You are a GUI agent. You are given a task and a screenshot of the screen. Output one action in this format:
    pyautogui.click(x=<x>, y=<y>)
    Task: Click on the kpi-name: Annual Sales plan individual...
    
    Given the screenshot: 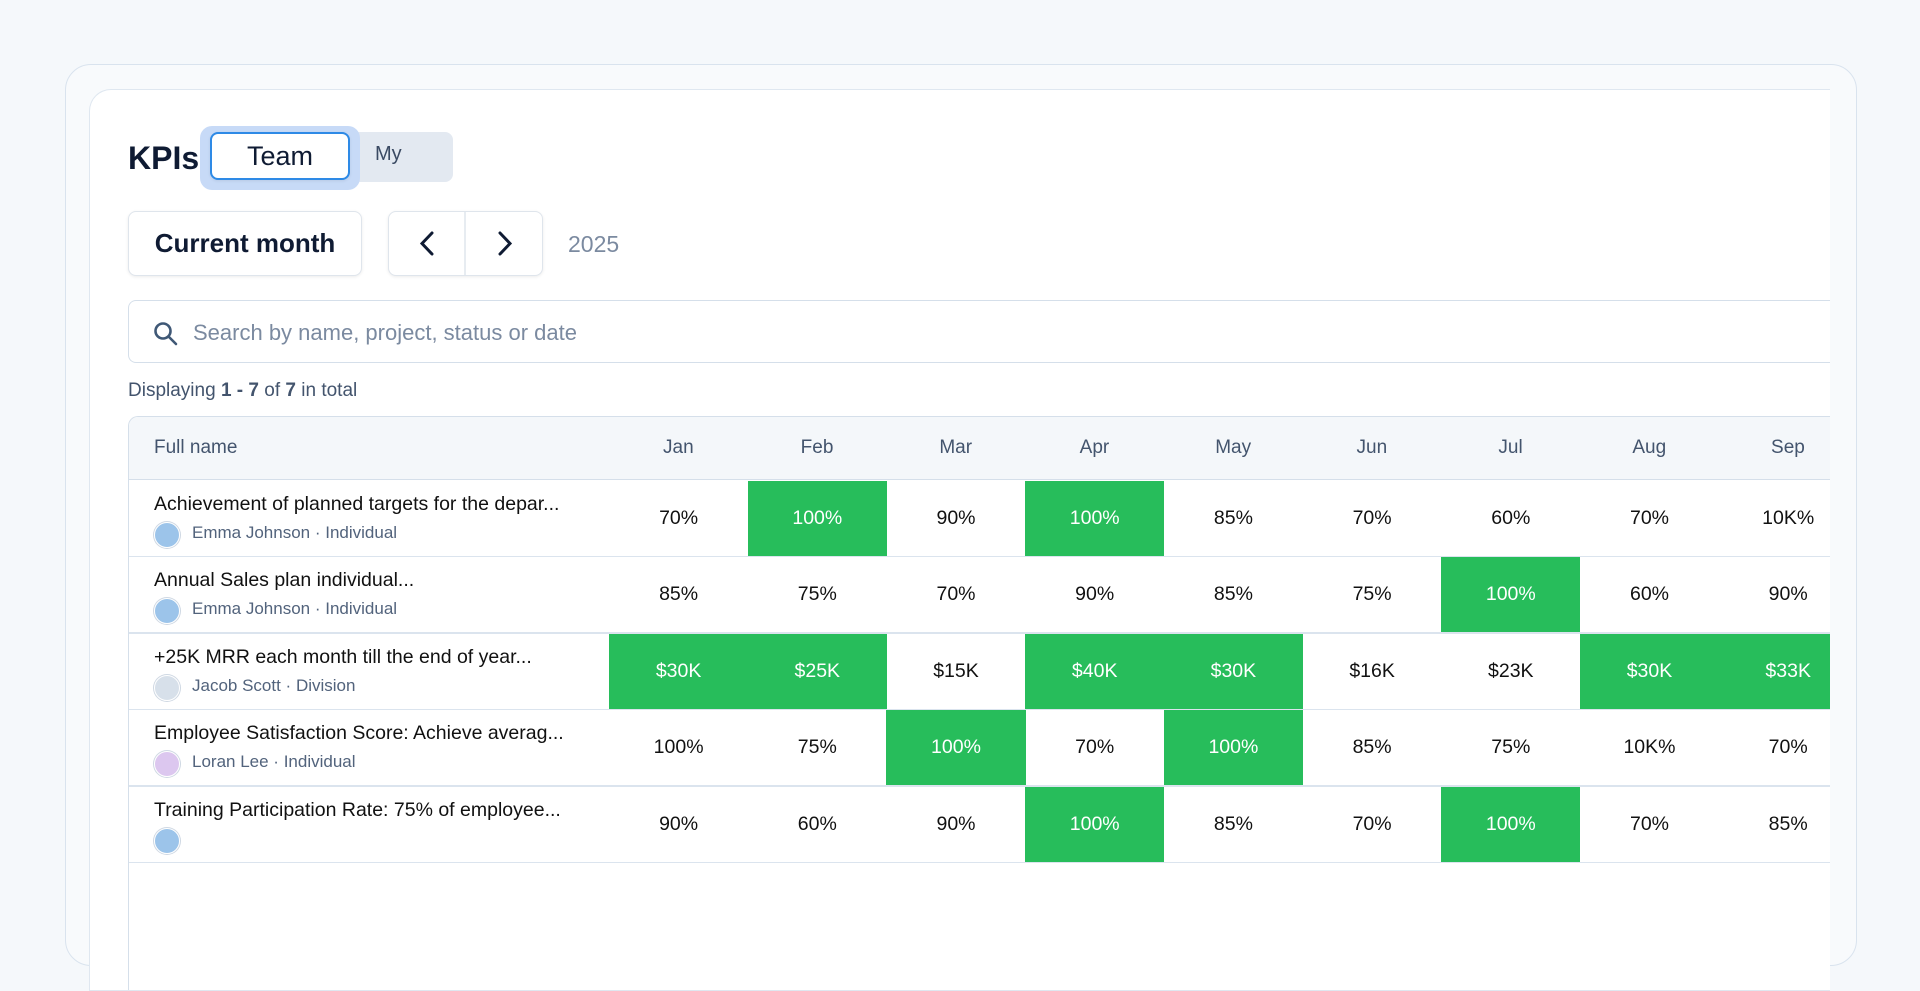 What is the action you would take?
    pyautogui.click(x=284, y=580)
    